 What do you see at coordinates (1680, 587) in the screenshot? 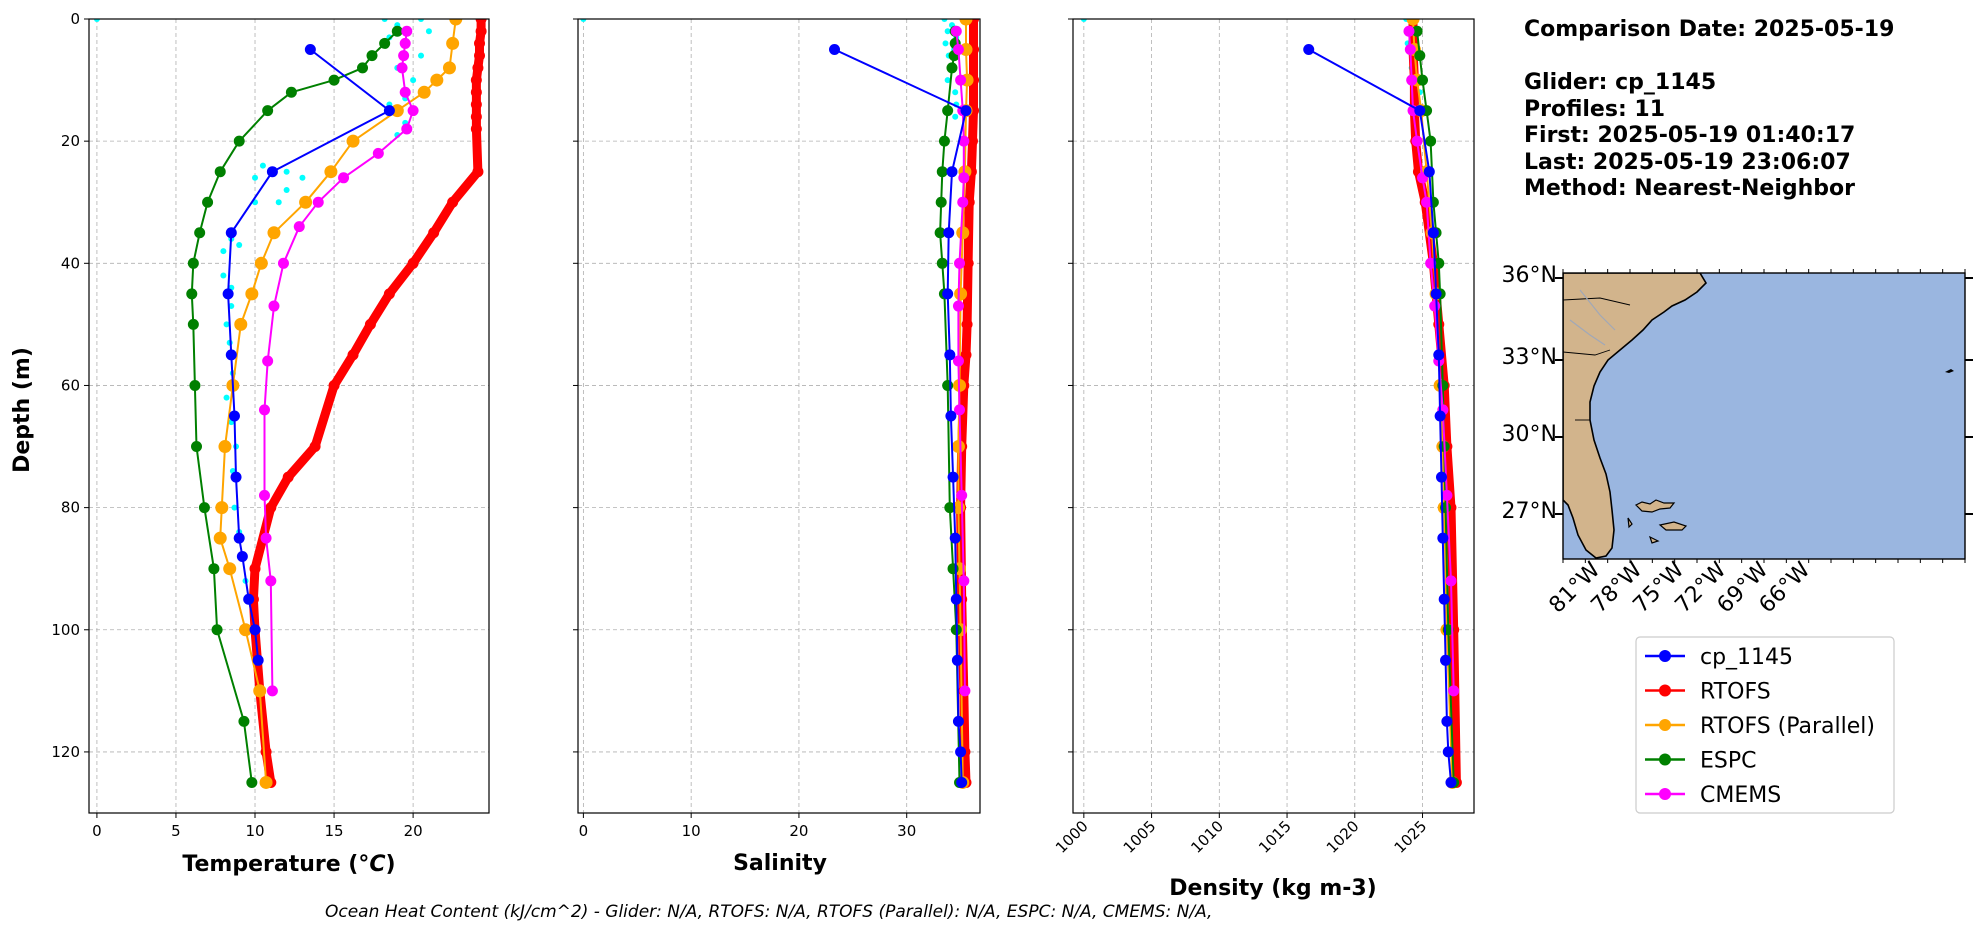
I see `map-lon-labels: 81°W 78°W 75°W 72°W 69°W 66°W` at bounding box center [1680, 587].